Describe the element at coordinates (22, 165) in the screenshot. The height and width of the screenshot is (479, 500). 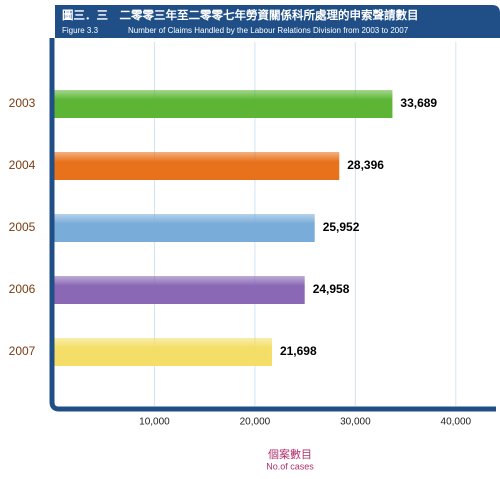
I see `y-tick-label: 2004` at that location.